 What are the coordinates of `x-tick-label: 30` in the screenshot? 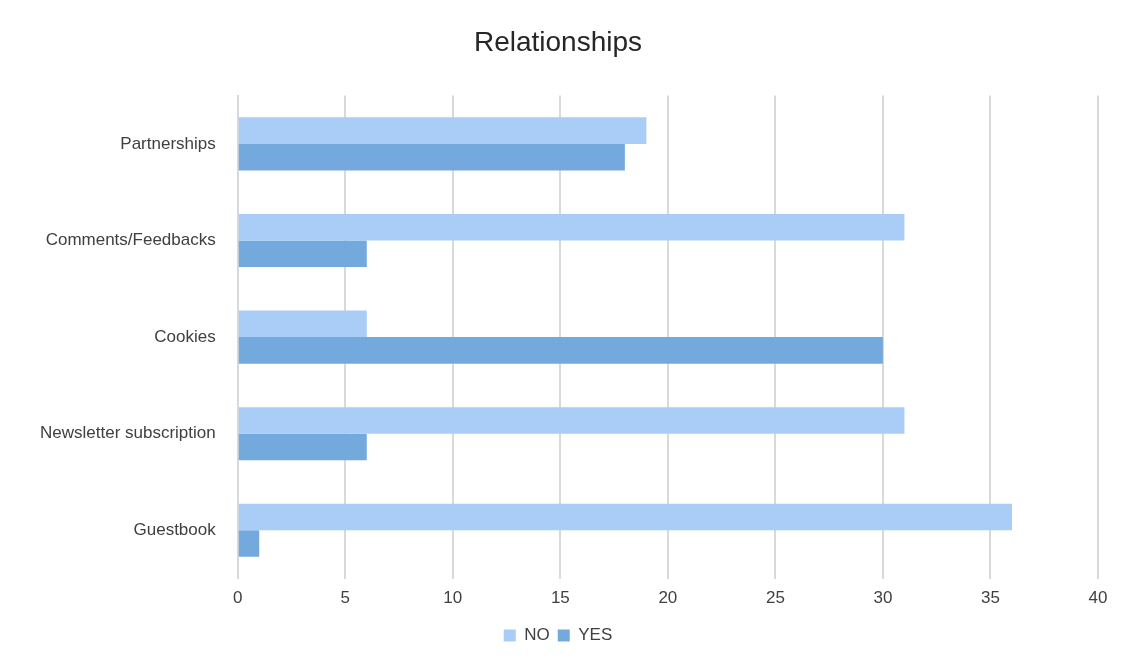 It's located at (883, 598).